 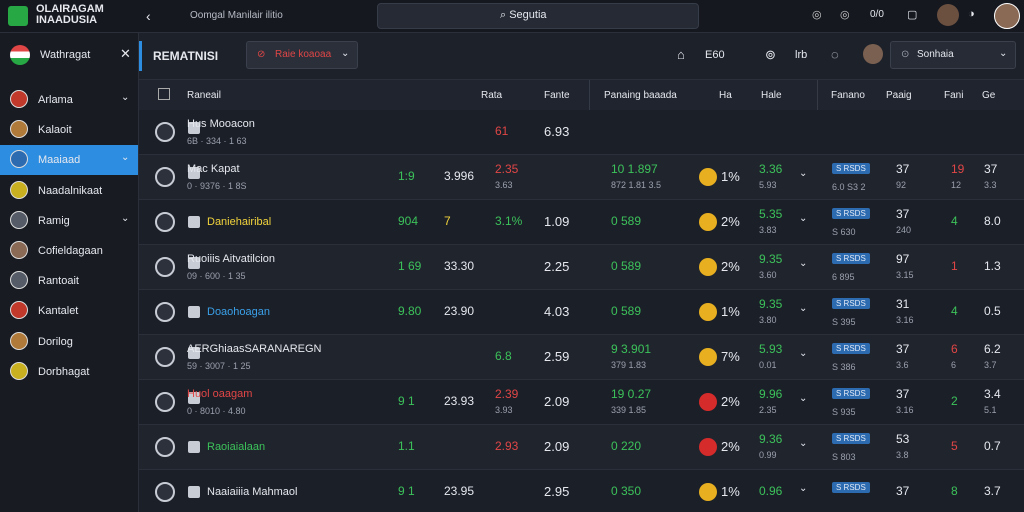 I want to click on checkbox, so click(x=164, y=94).